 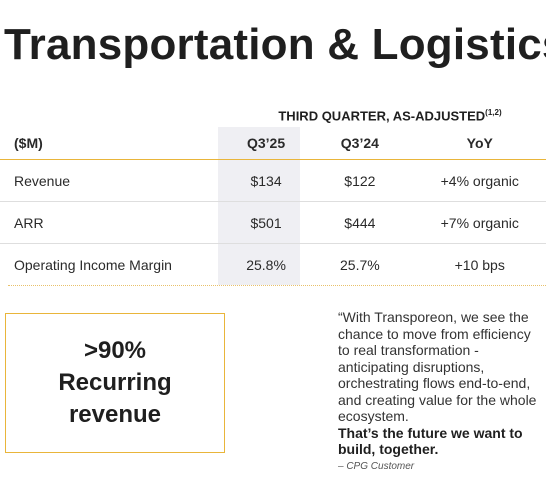 I want to click on recurring-revenue-callout: >90% Recurring revenue, so click(x=115, y=383).